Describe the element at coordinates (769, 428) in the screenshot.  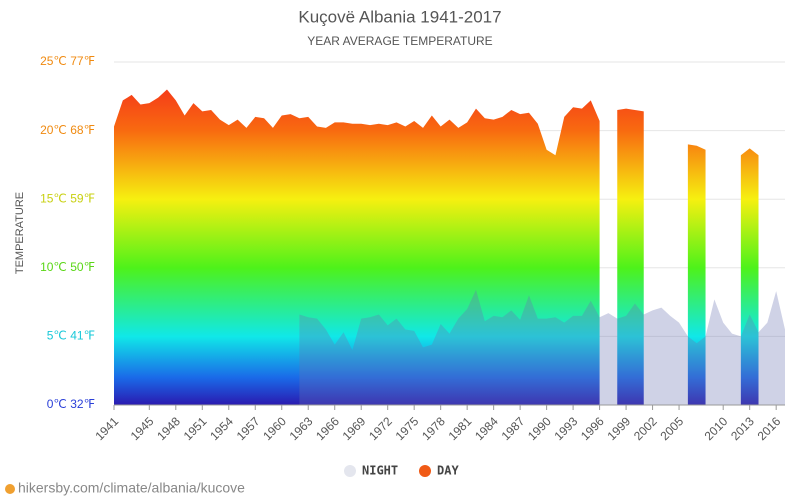
I see `x-tick-label: 2016` at that location.